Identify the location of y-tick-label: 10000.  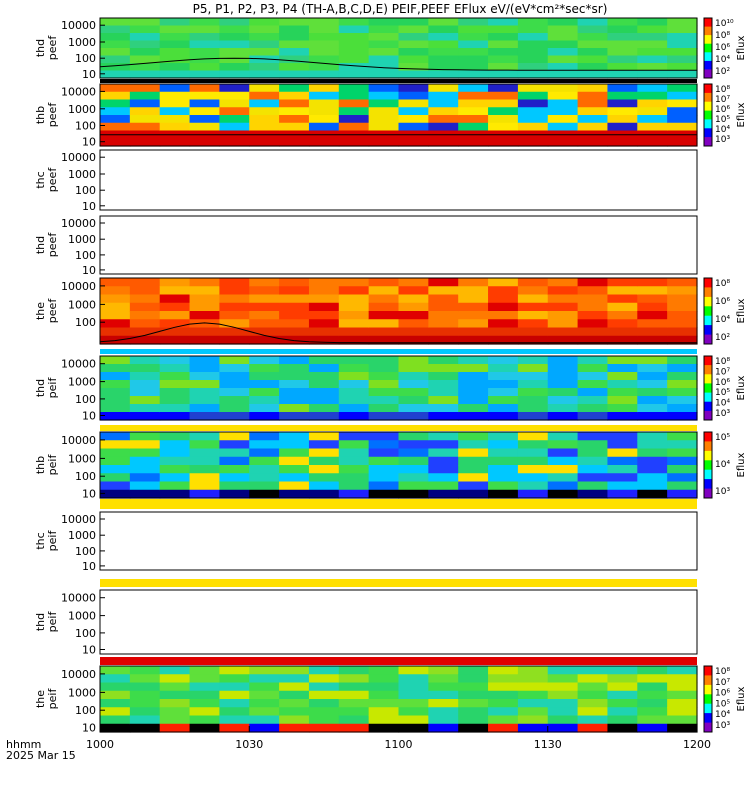
(78, 91).